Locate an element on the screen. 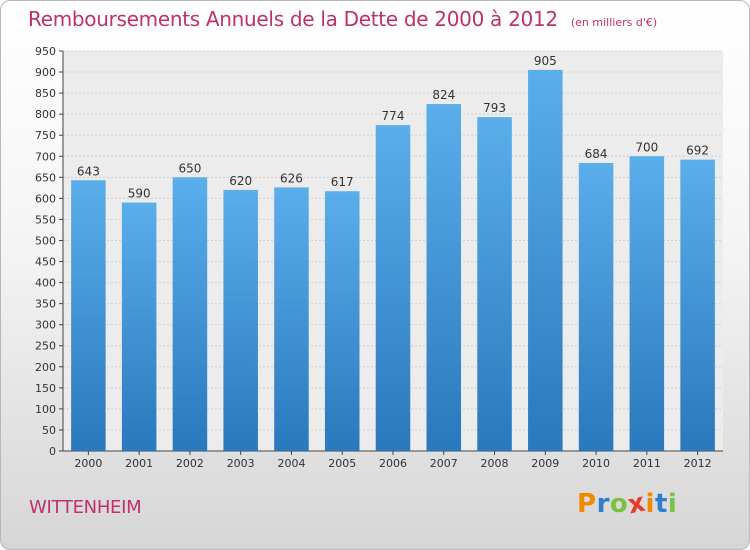 This screenshot has width=750, height=550. bar-2009 is located at coordinates (545, 260).